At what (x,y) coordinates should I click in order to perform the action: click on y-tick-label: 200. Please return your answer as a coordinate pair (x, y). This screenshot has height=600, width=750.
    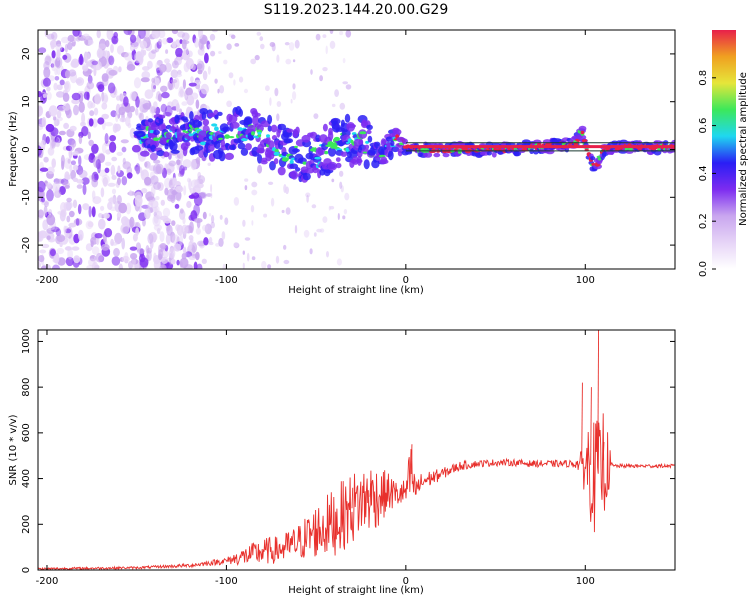
    Looking at the image, I should click on (26, 524).